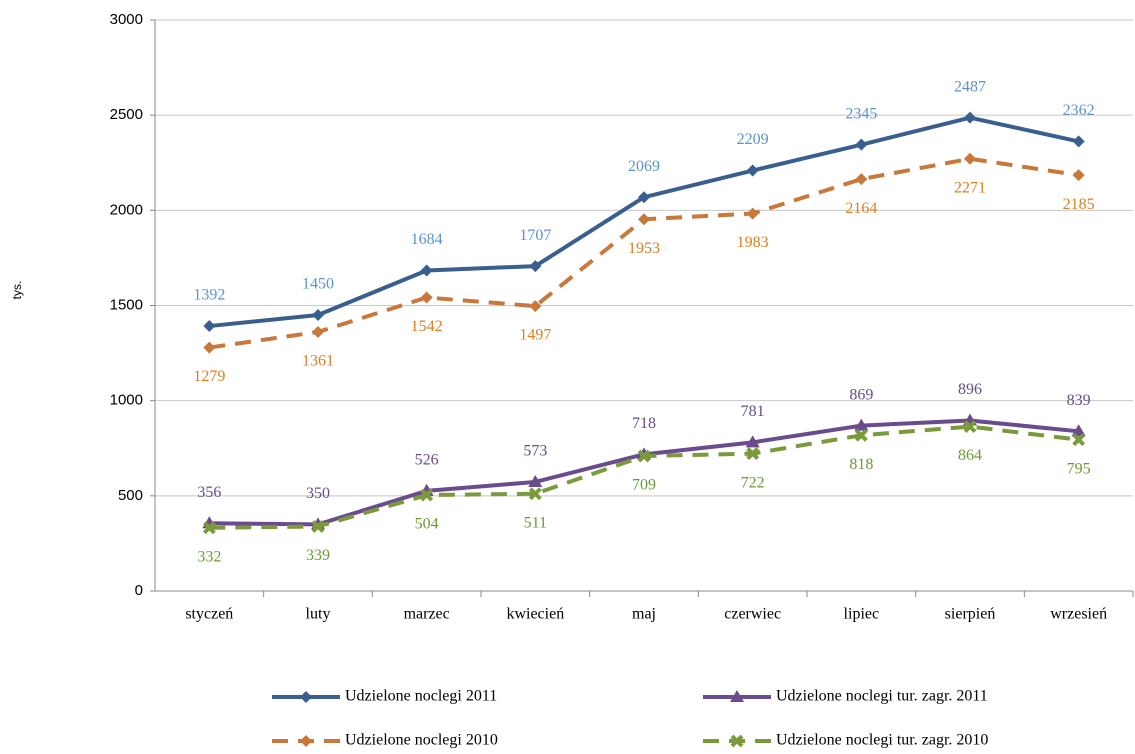 The width and height of the screenshot is (1135, 754). What do you see at coordinates (139, 590) in the screenshot?
I see `y-tick-label: 0` at bounding box center [139, 590].